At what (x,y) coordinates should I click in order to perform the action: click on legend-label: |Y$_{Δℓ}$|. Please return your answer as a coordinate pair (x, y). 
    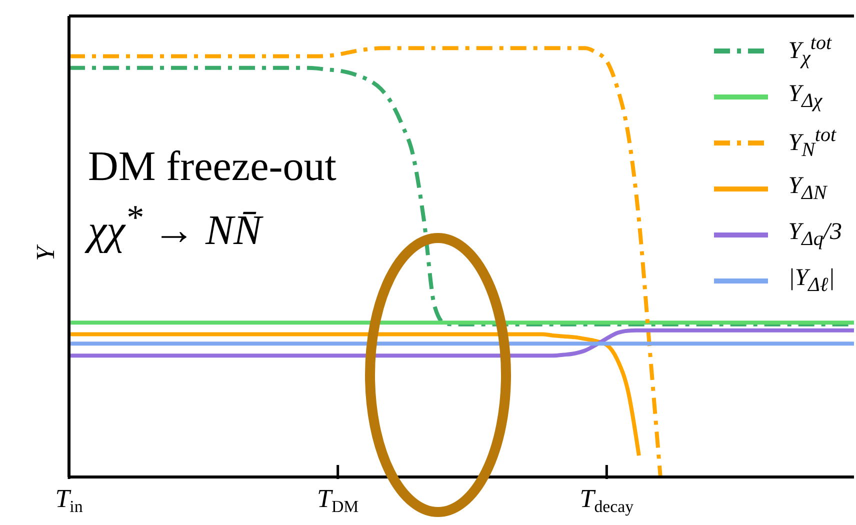
    Looking at the image, I should click on (811, 281).